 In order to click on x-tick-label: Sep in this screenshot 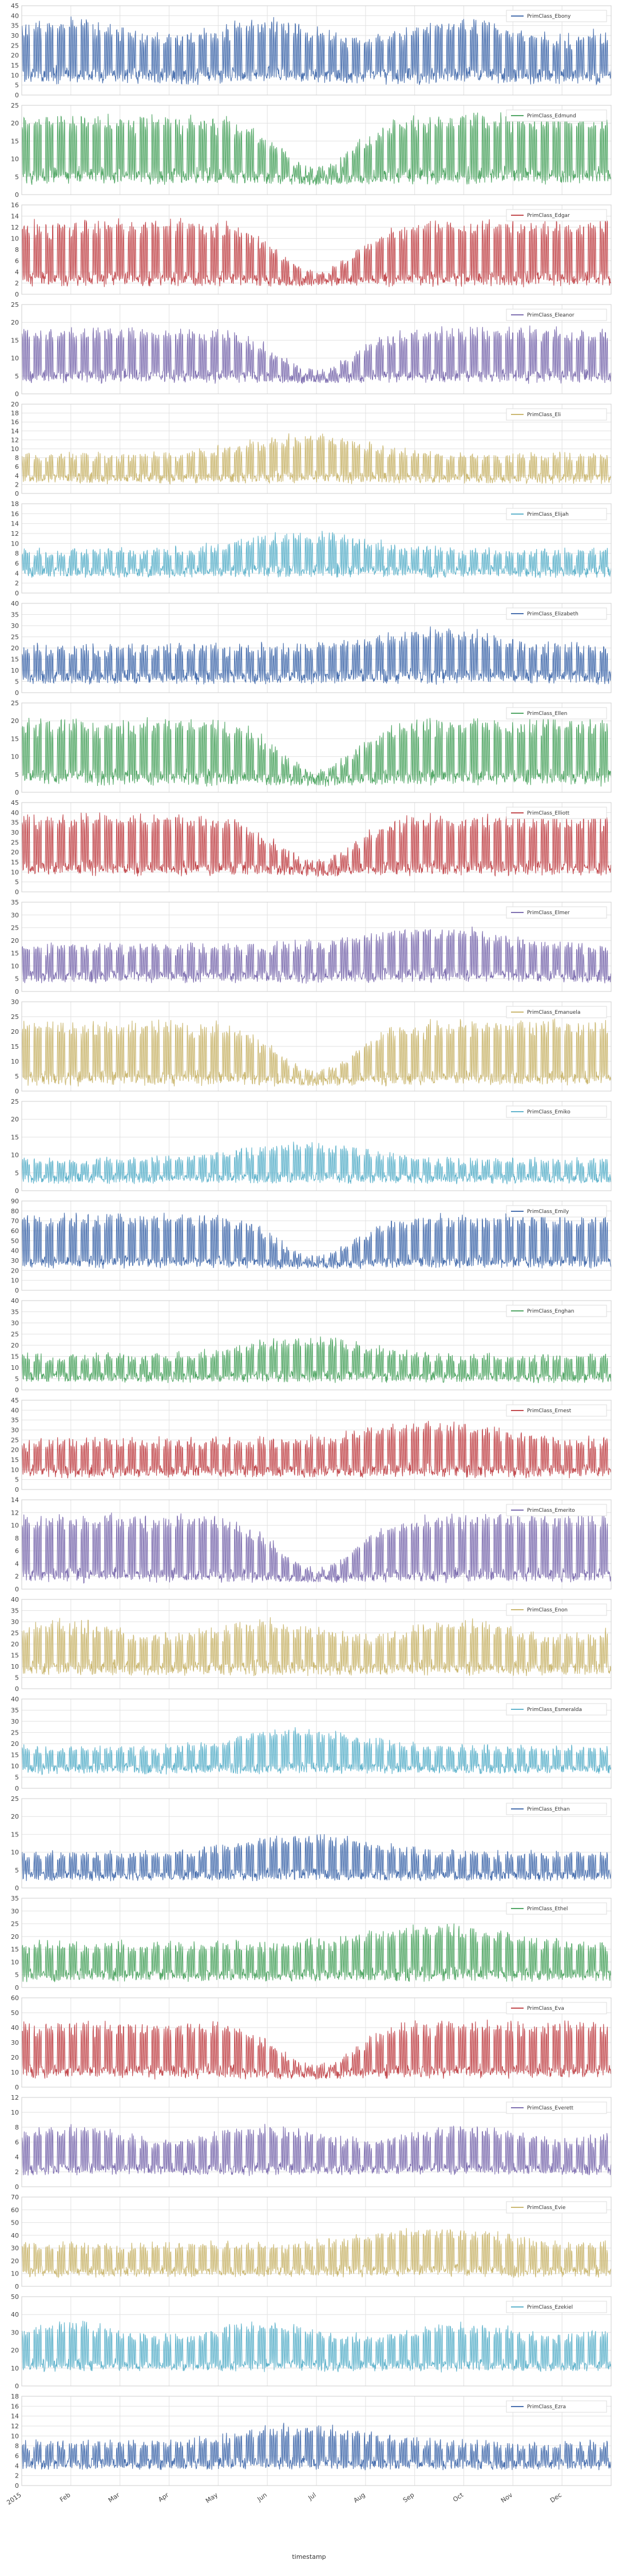, I will do `click(408, 2497)`.